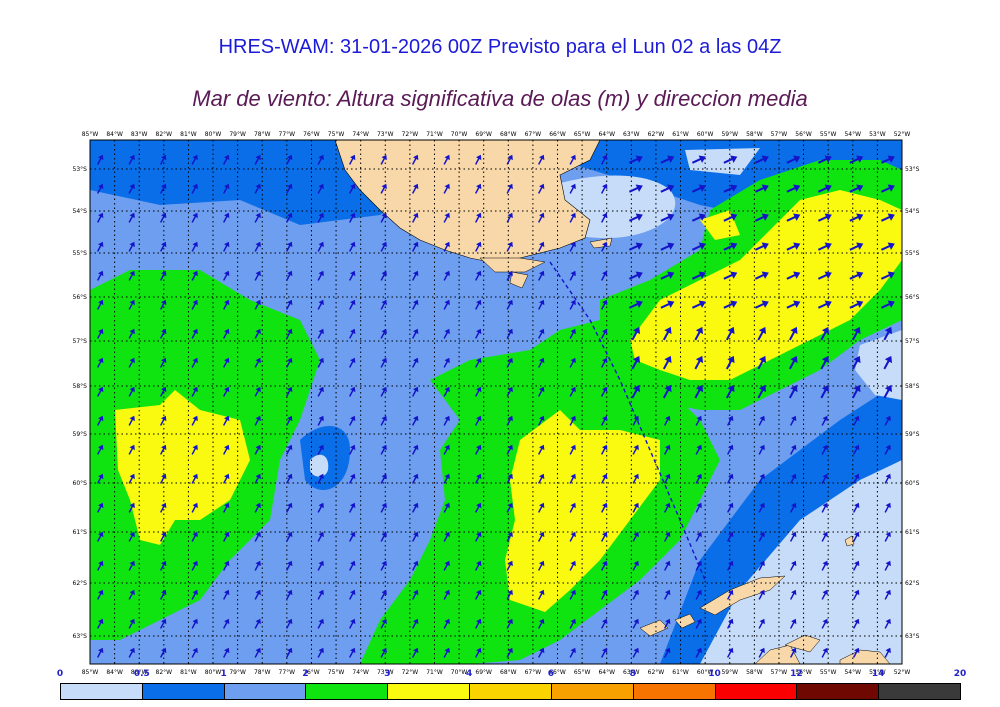  Describe the element at coordinates (852, 134) in the screenshot. I see `lon-tick-label: 54°W` at that location.